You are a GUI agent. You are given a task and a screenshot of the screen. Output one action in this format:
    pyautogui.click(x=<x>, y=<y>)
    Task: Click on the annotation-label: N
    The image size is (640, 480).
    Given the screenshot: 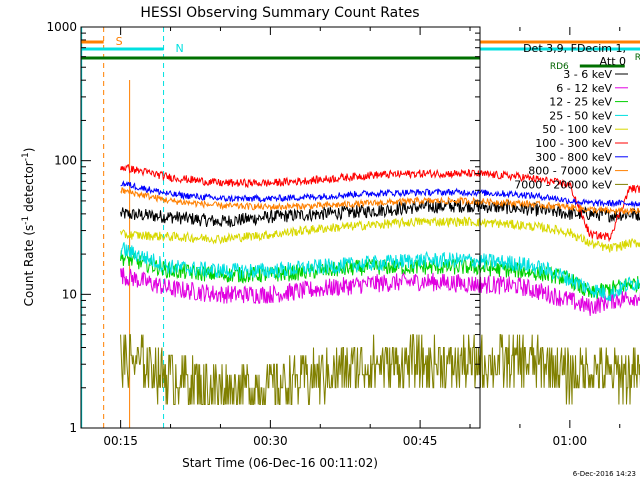 What is the action you would take?
    pyautogui.click(x=180, y=48)
    